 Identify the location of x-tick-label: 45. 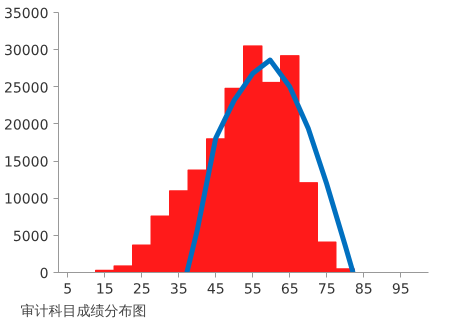
(215, 290).